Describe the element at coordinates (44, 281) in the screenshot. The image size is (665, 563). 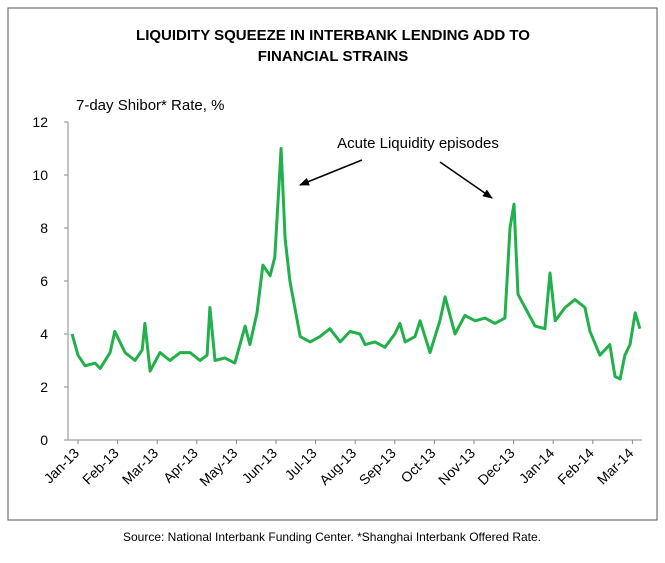
I see `y-tick-label: 6` at that location.